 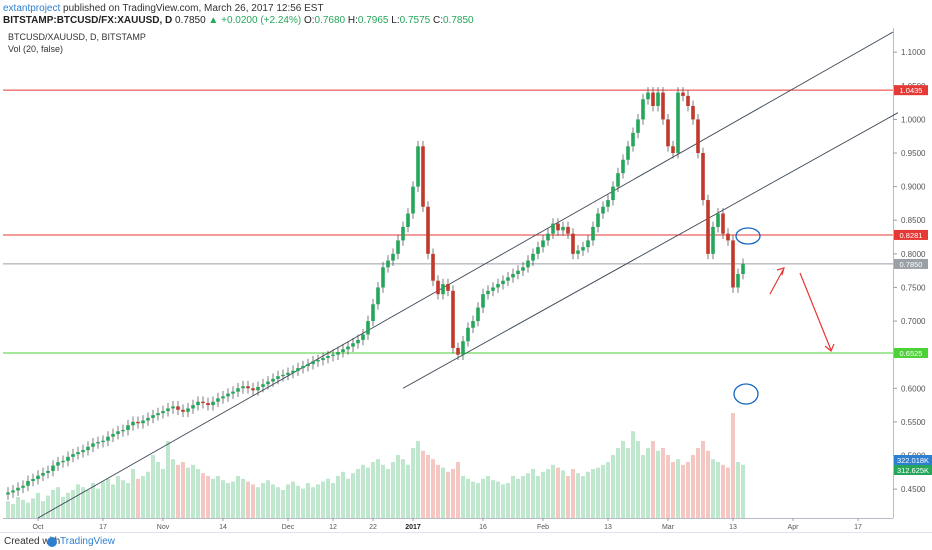 I want to click on up-arrow-icon: ▲, so click(x=213, y=20).